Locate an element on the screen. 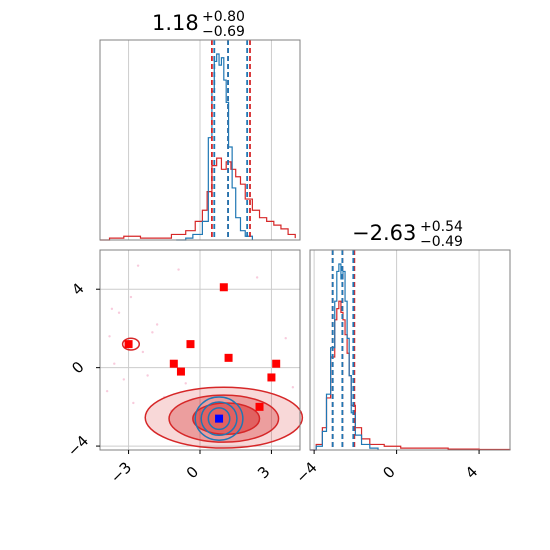 The width and height of the screenshot is (550, 550). joint-blue-marker is located at coordinates (219, 418).